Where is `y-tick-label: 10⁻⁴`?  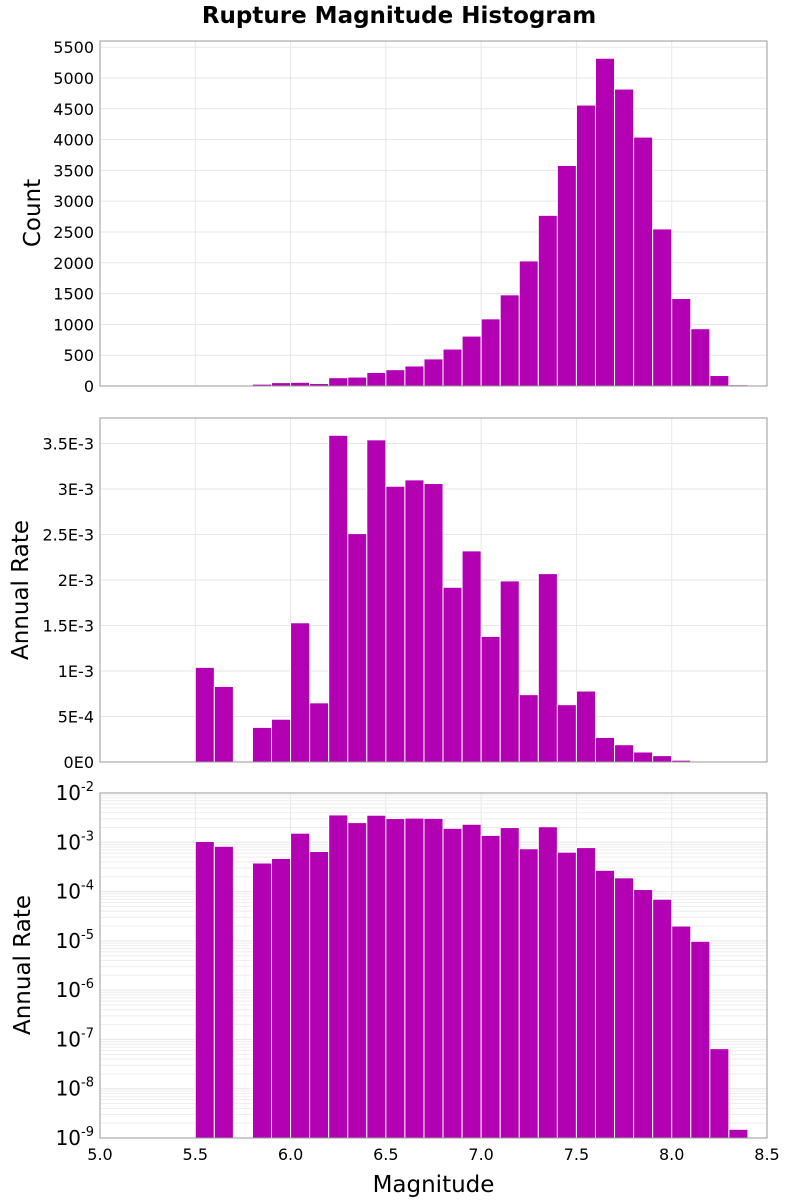 y-tick-label: 10⁻⁴ is located at coordinates (75, 891).